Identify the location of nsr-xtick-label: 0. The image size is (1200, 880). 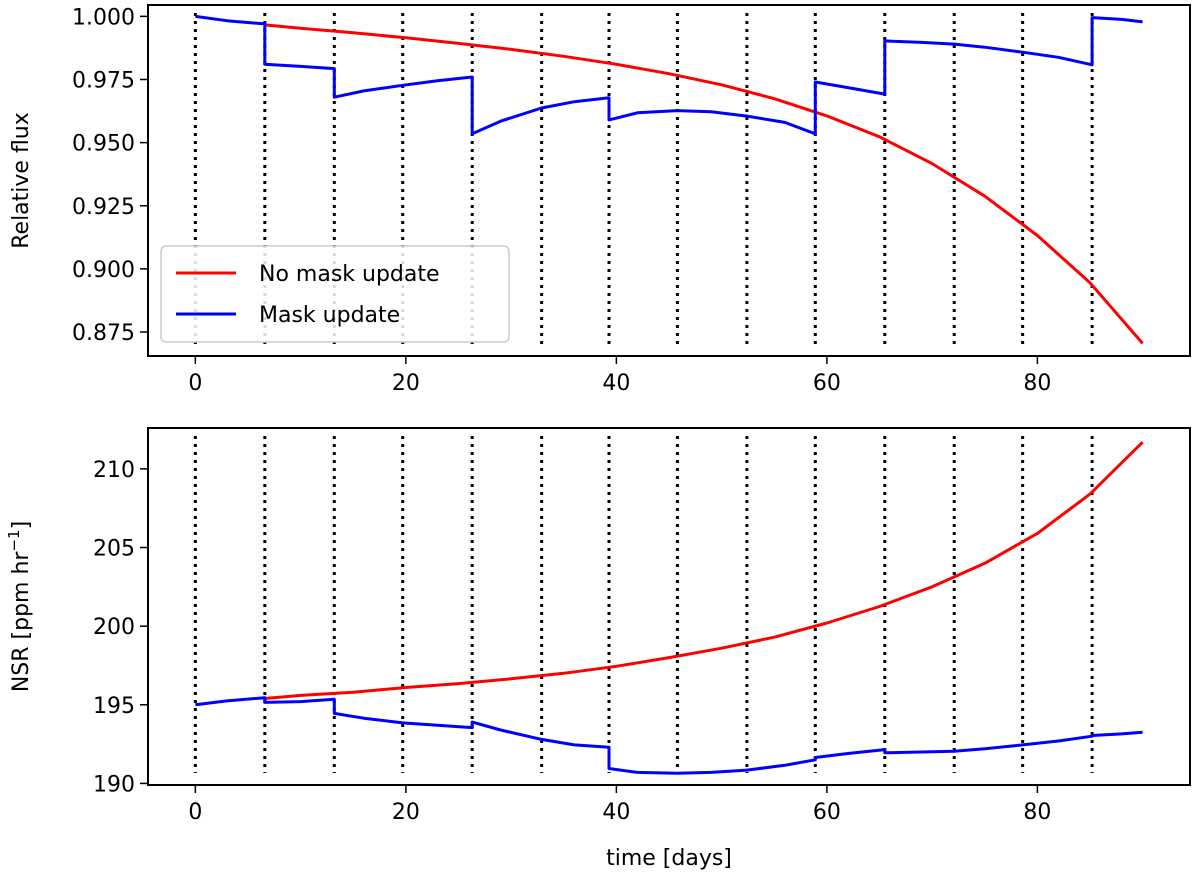
(195, 812).